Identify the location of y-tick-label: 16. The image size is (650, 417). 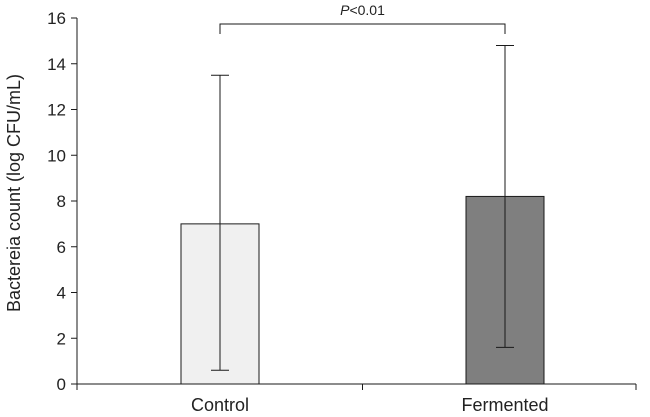
(56, 18).